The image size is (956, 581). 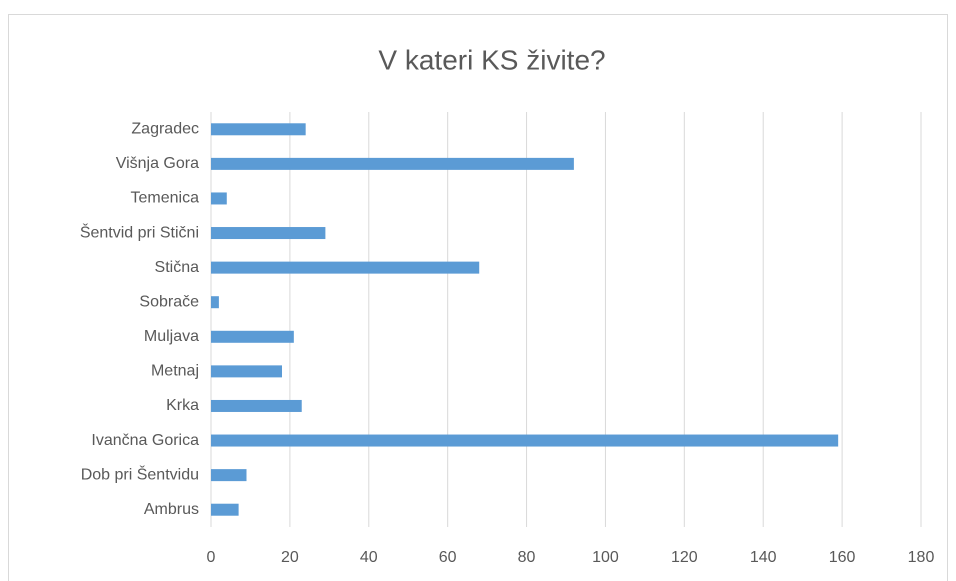 I want to click on y-tick-label: Muljava, so click(x=171, y=336).